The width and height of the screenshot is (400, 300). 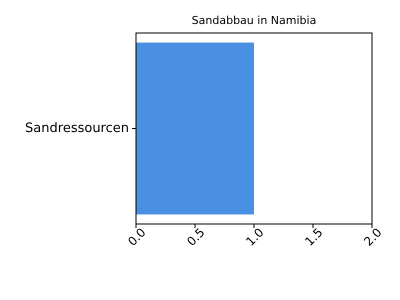 What do you see at coordinates (254, 20) in the screenshot?
I see `chart-title: Sandabbau in Namibia` at bounding box center [254, 20].